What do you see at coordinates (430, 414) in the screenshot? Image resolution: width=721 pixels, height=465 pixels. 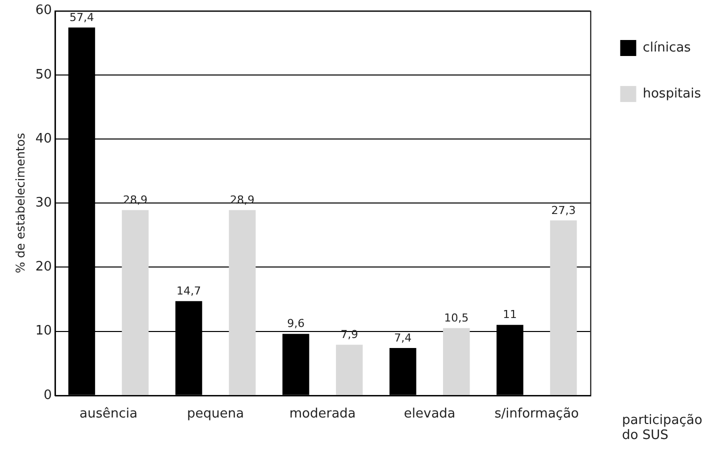 I see `x-tick-label: elevada` at bounding box center [430, 414].